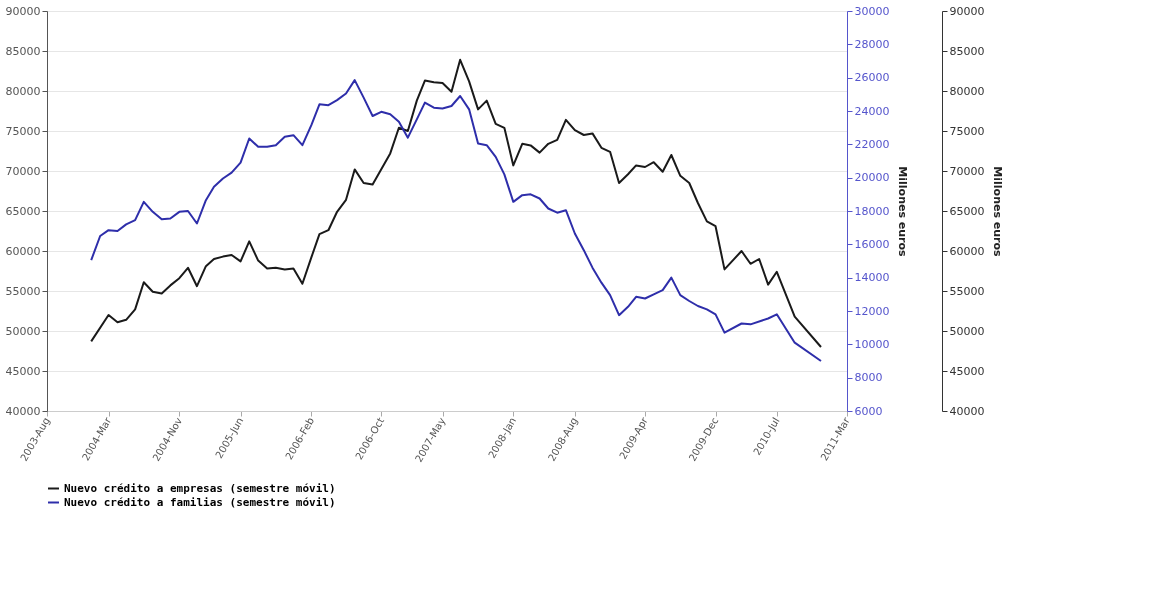 The height and width of the screenshot is (598, 1171). I want to click on y3-tick-label: 6000, so click(868, 411).